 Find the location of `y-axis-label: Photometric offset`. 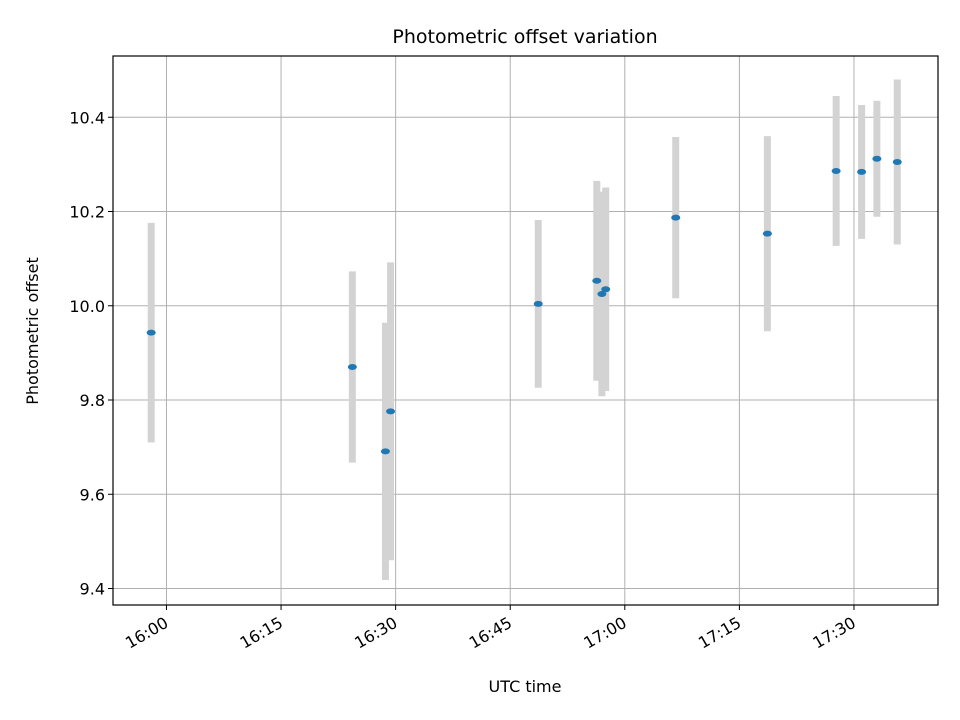

y-axis-label: Photometric offset is located at coordinates (32, 331).